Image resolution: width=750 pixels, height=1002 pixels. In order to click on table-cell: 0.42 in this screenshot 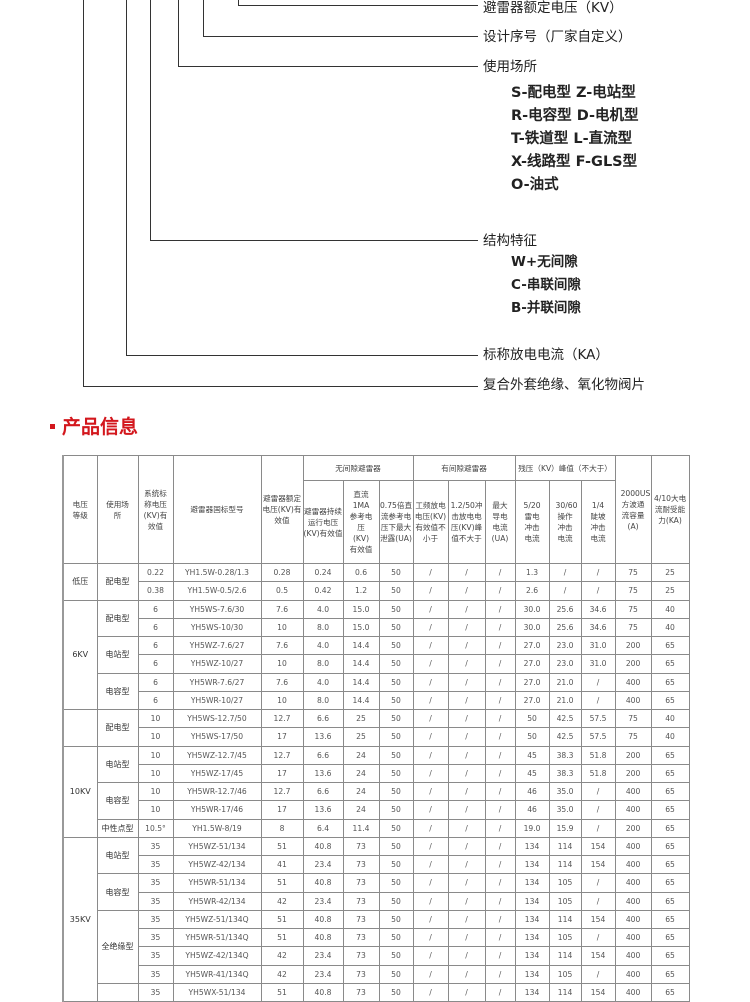, I will do `click(323, 591)`.